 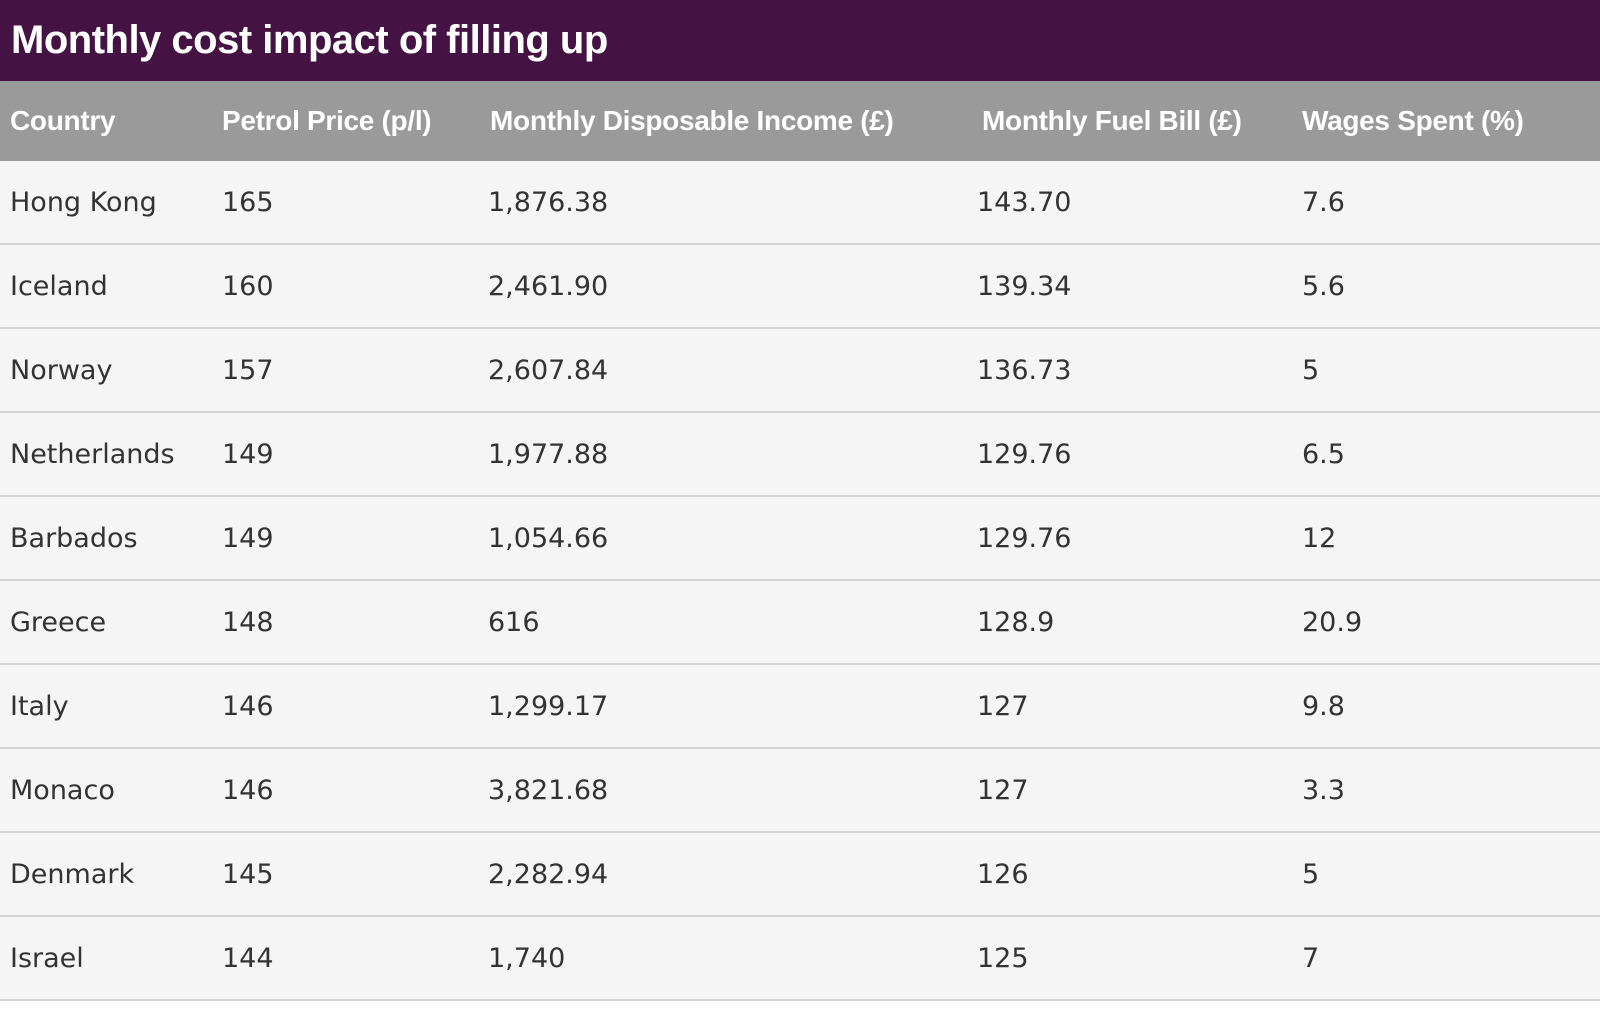 I want to click on header-petrol-price: Petrol Price (p/l), so click(x=348, y=121).